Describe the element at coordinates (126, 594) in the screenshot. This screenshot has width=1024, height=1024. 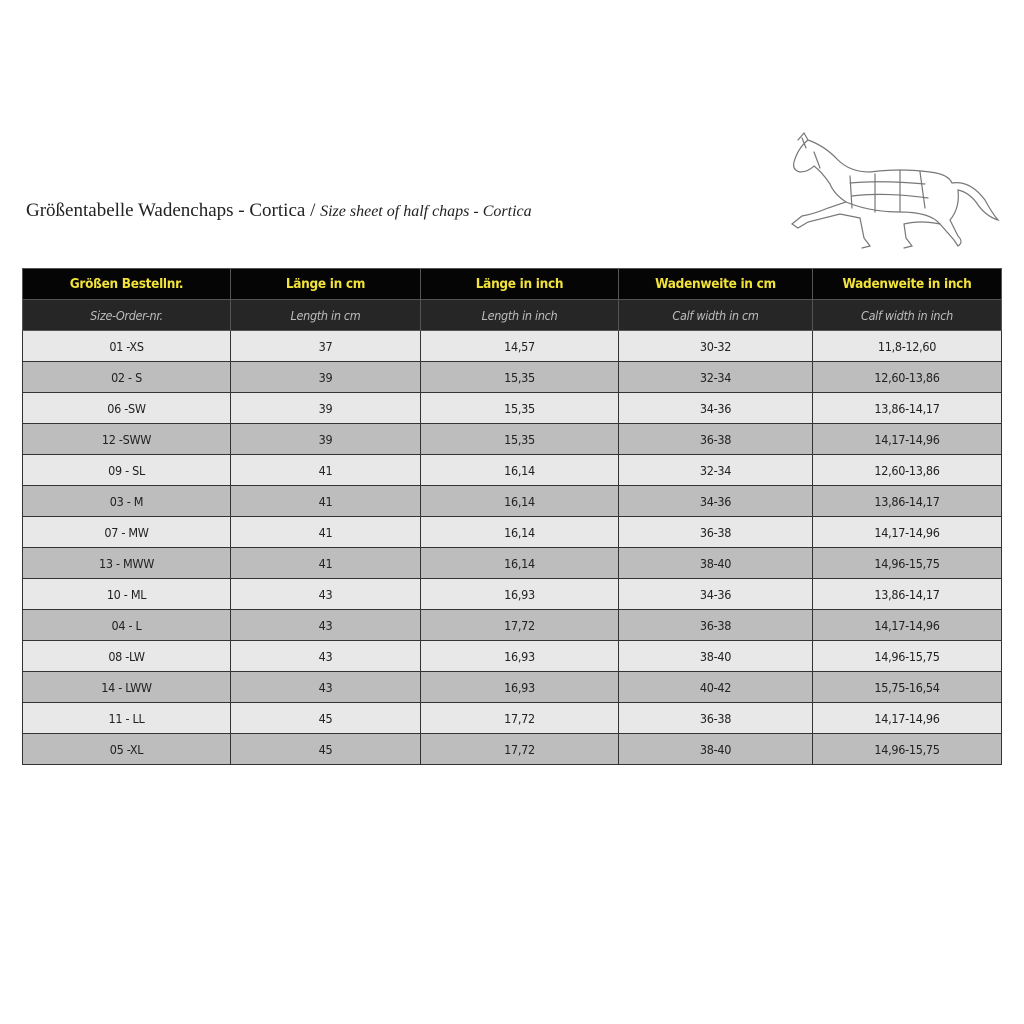
I see `table-cell: 10 - ML` at that location.